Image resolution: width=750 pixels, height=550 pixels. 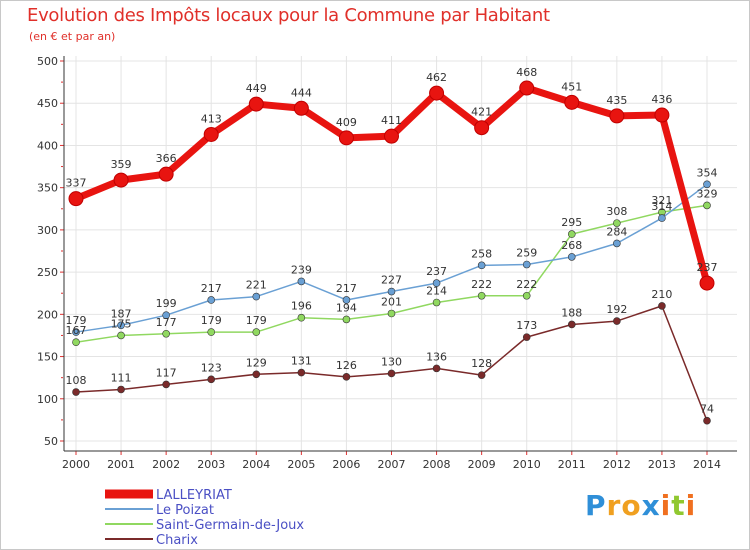 What do you see at coordinates (481, 253) in the screenshot?
I see `data-label-le-poizat: 258` at bounding box center [481, 253].